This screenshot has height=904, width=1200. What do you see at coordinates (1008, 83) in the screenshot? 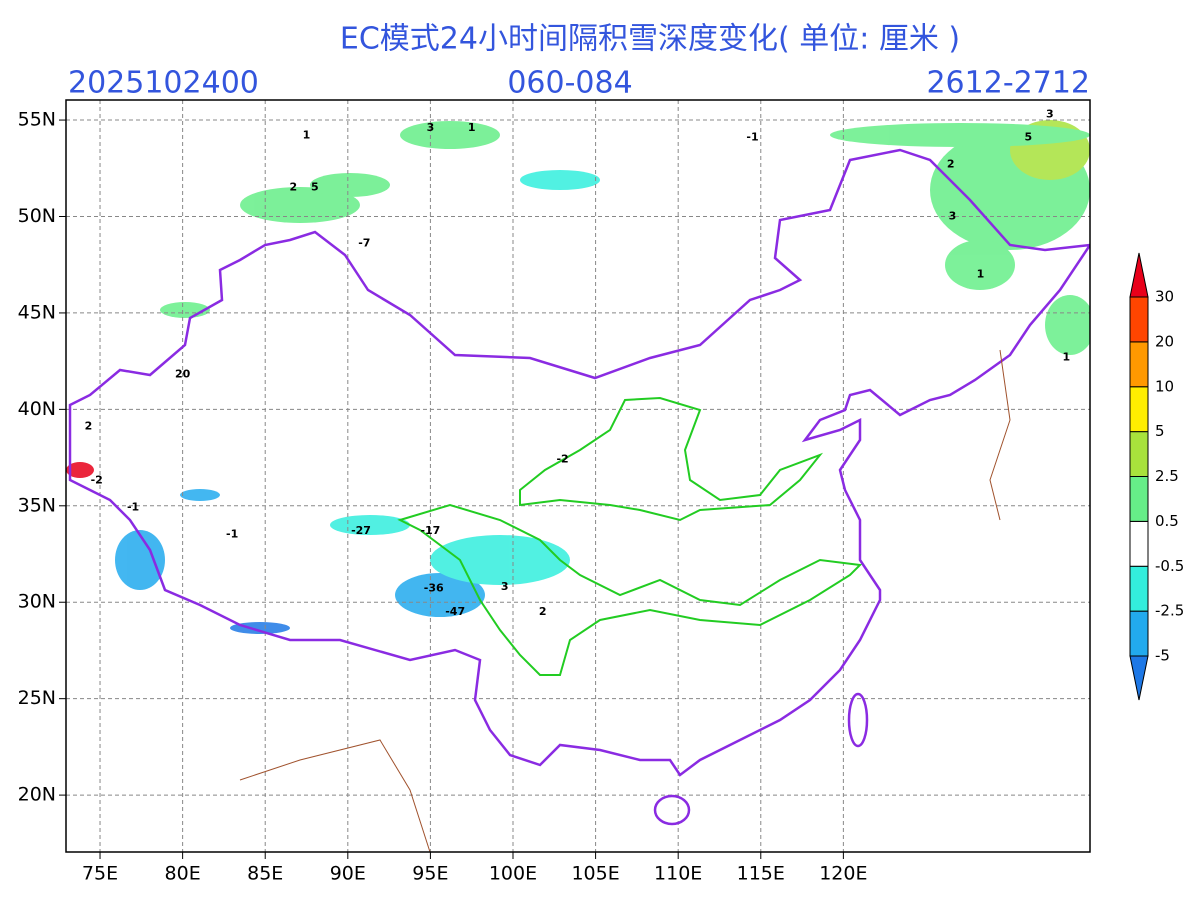
I see `valid-period: 2612-2712` at bounding box center [1008, 83].